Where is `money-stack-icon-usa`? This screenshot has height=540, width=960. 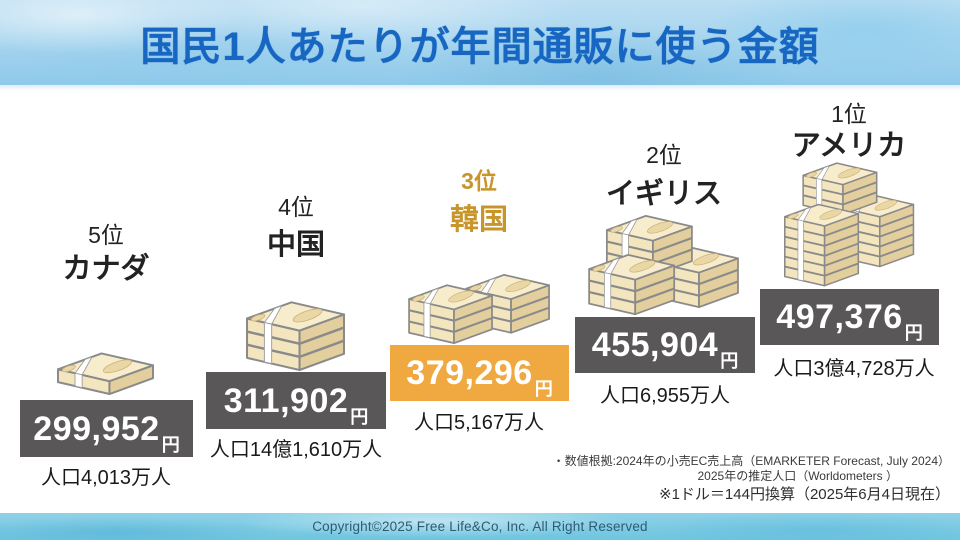
money-stack-icon-usa is located at coordinates (849, 224).